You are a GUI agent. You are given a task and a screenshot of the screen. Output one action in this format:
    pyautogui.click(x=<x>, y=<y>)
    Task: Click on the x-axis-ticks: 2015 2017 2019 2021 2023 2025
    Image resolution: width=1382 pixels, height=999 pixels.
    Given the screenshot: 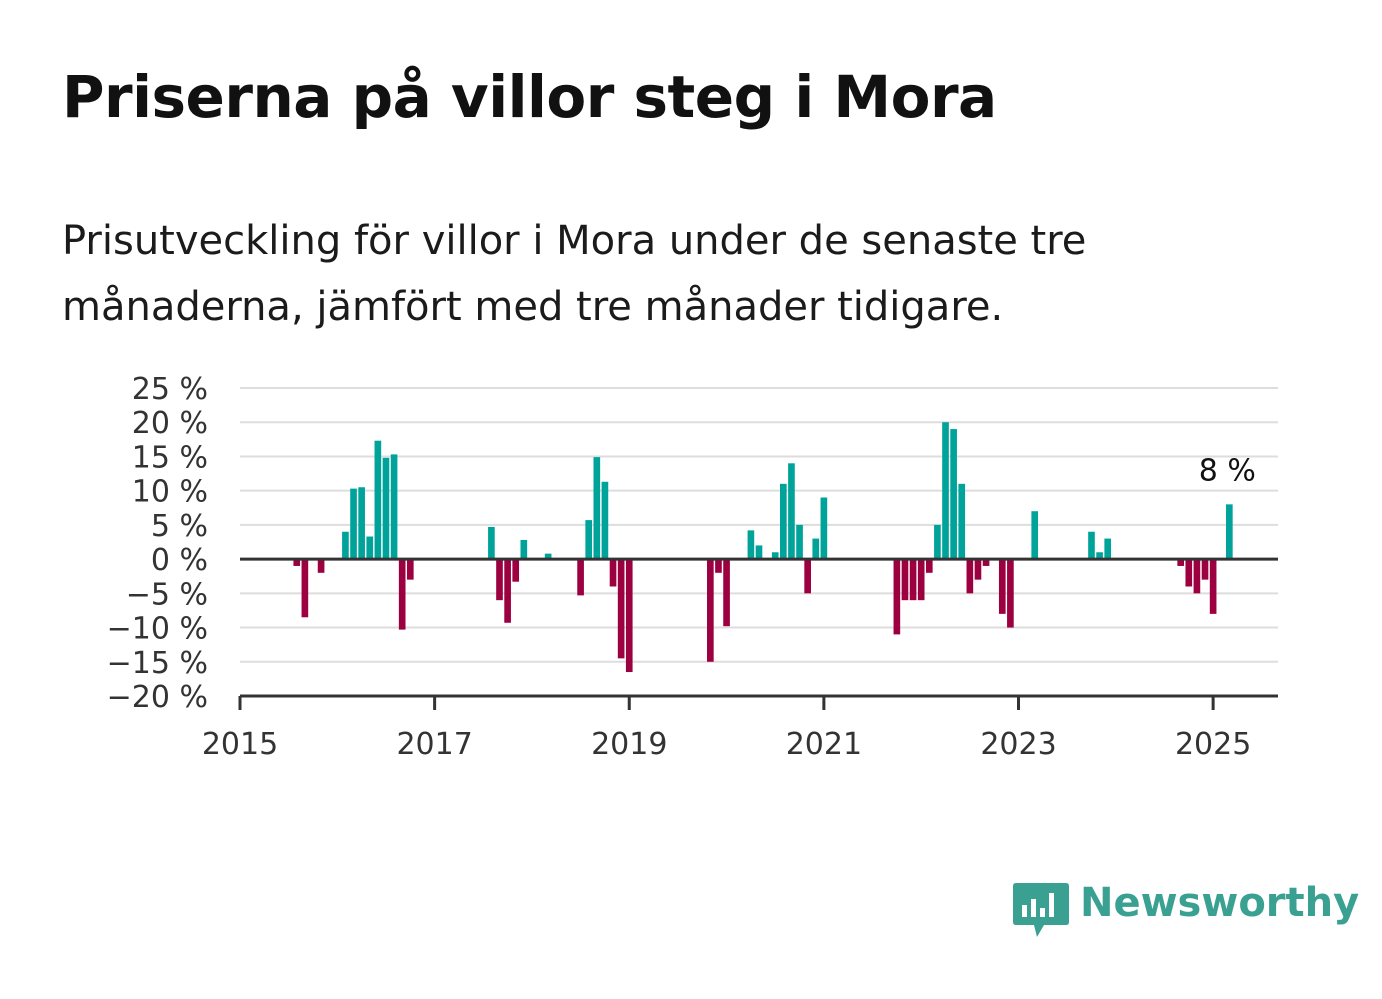 What is the action you would take?
    pyautogui.click(x=726, y=729)
    